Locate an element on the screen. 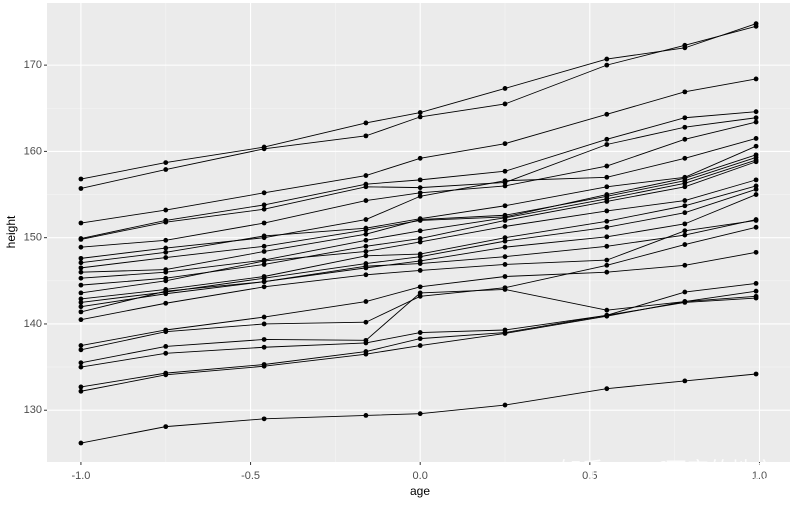 The width and height of the screenshot is (792, 508). x-tick-label: -1.0 is located at coordinates (80, 476).